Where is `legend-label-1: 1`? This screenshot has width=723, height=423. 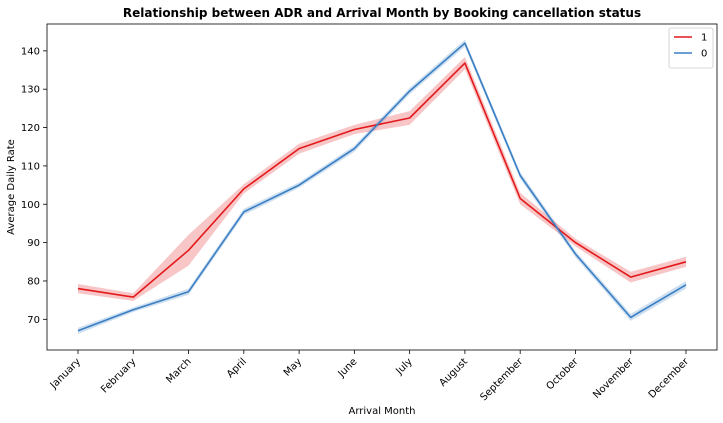
legend-label-1: 1 is located at coordinates (704, 38).